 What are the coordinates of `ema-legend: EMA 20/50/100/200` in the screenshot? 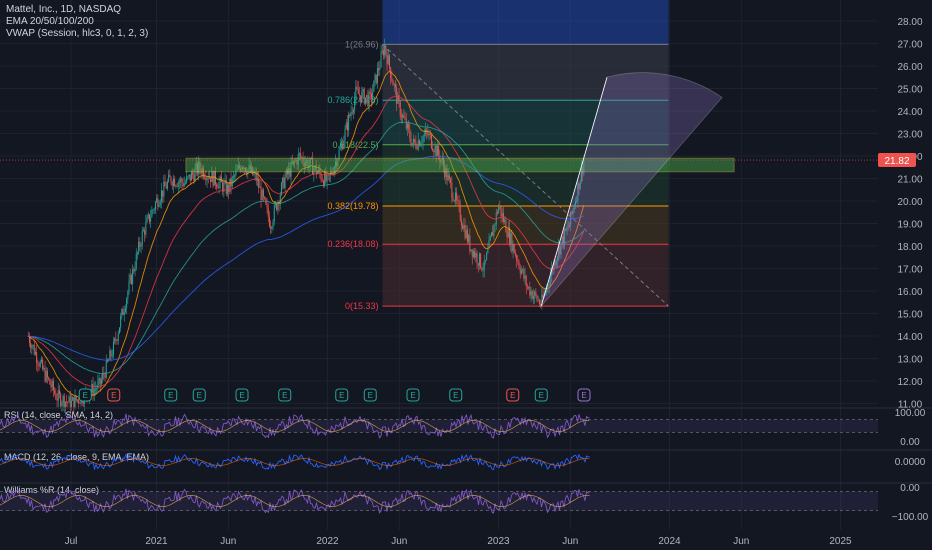 It's located at (50, 21).